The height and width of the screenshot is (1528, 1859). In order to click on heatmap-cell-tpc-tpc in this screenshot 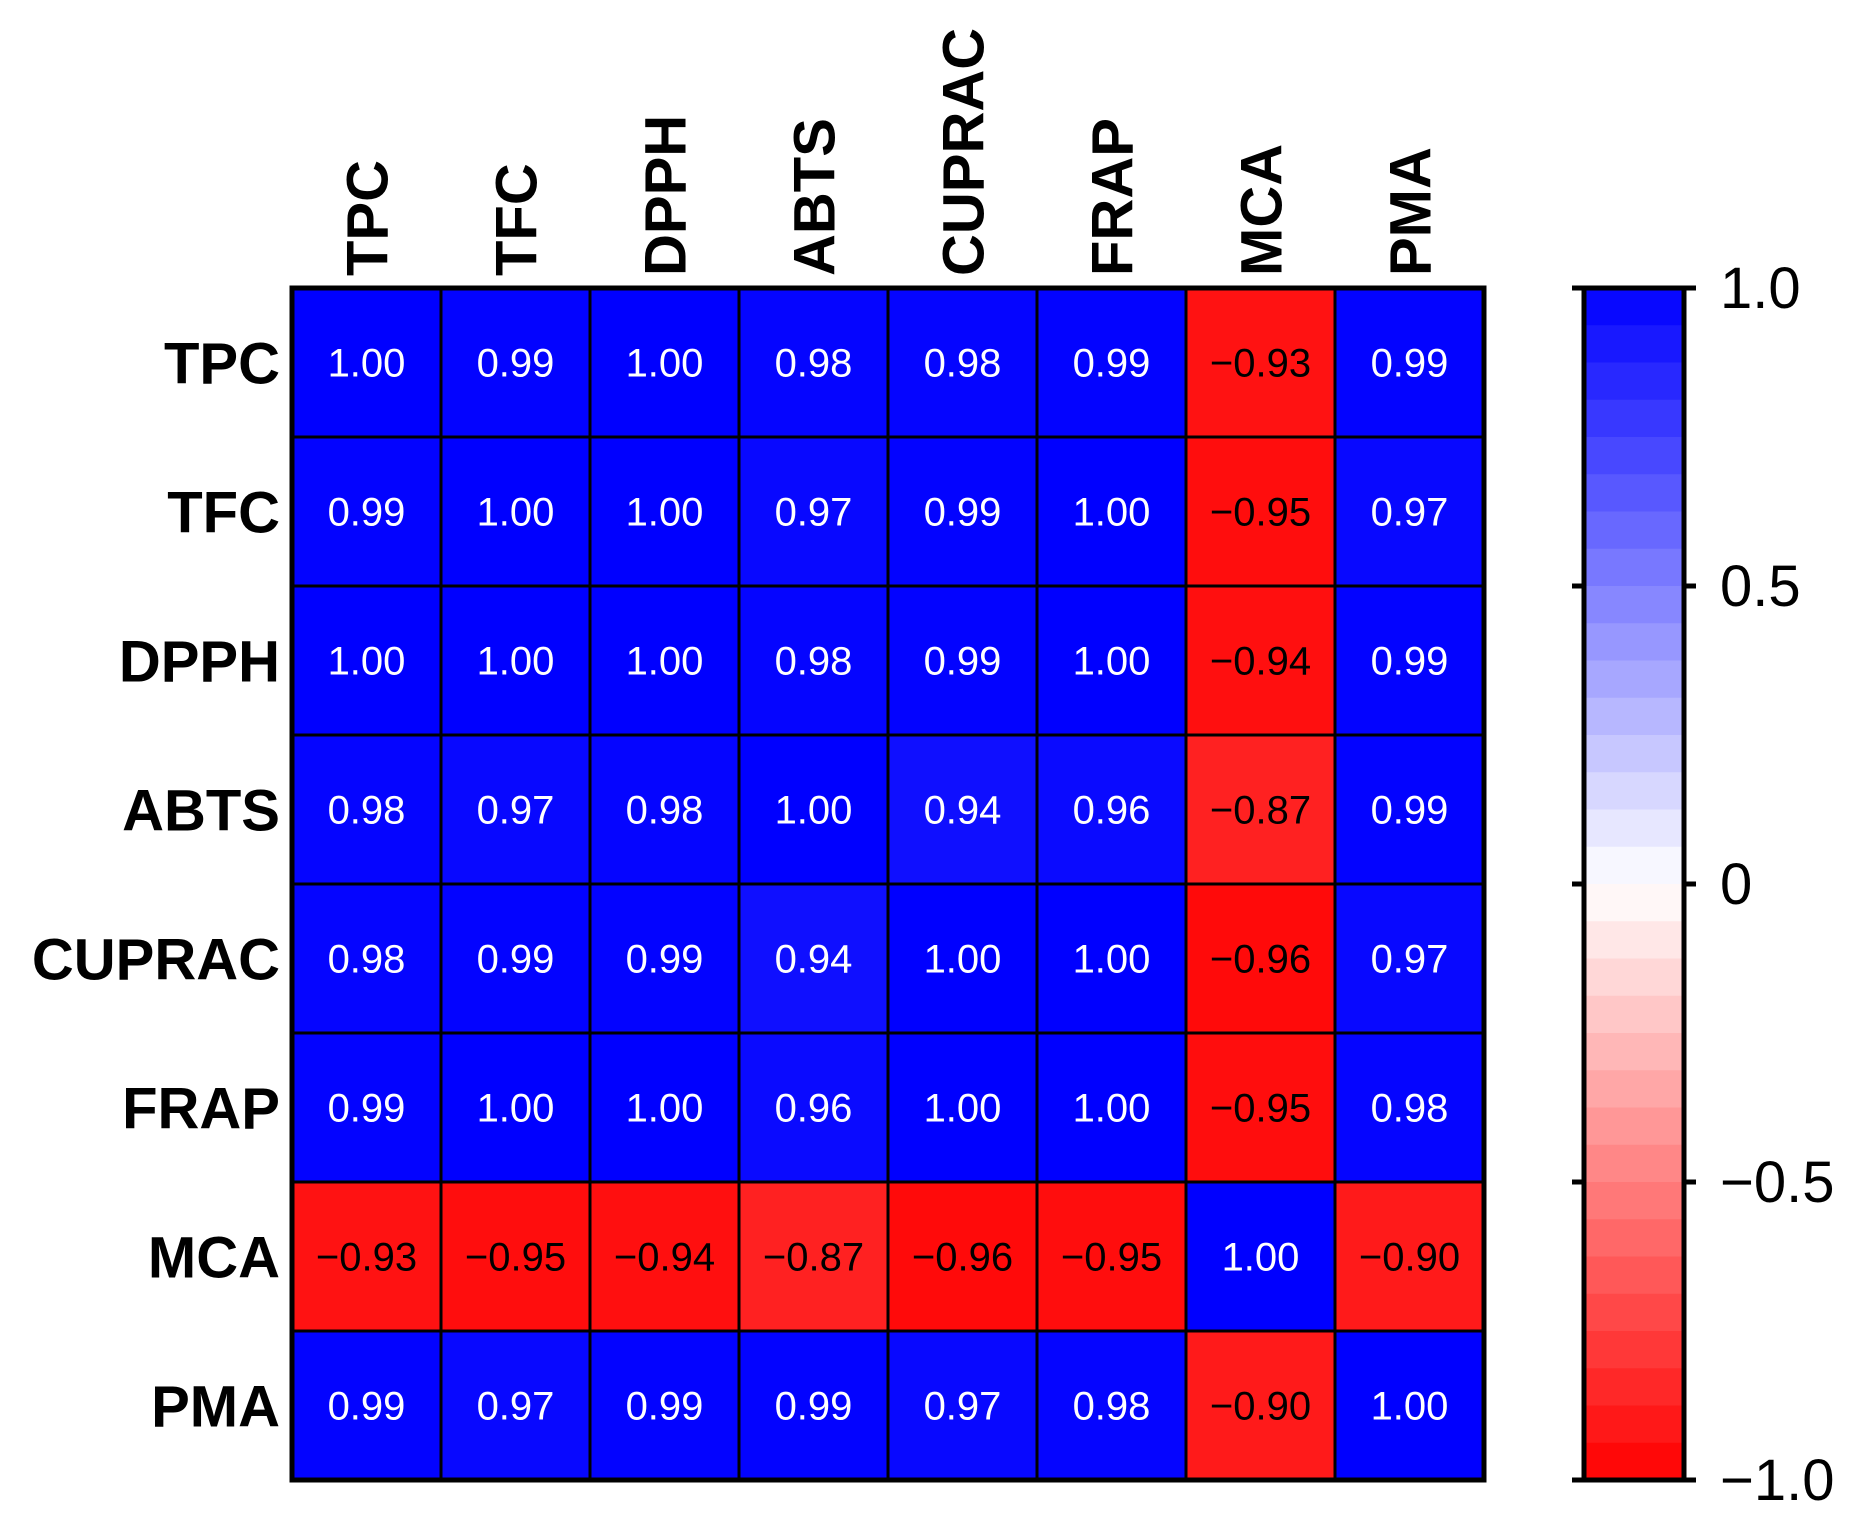, I will do `click(366, 362)`.